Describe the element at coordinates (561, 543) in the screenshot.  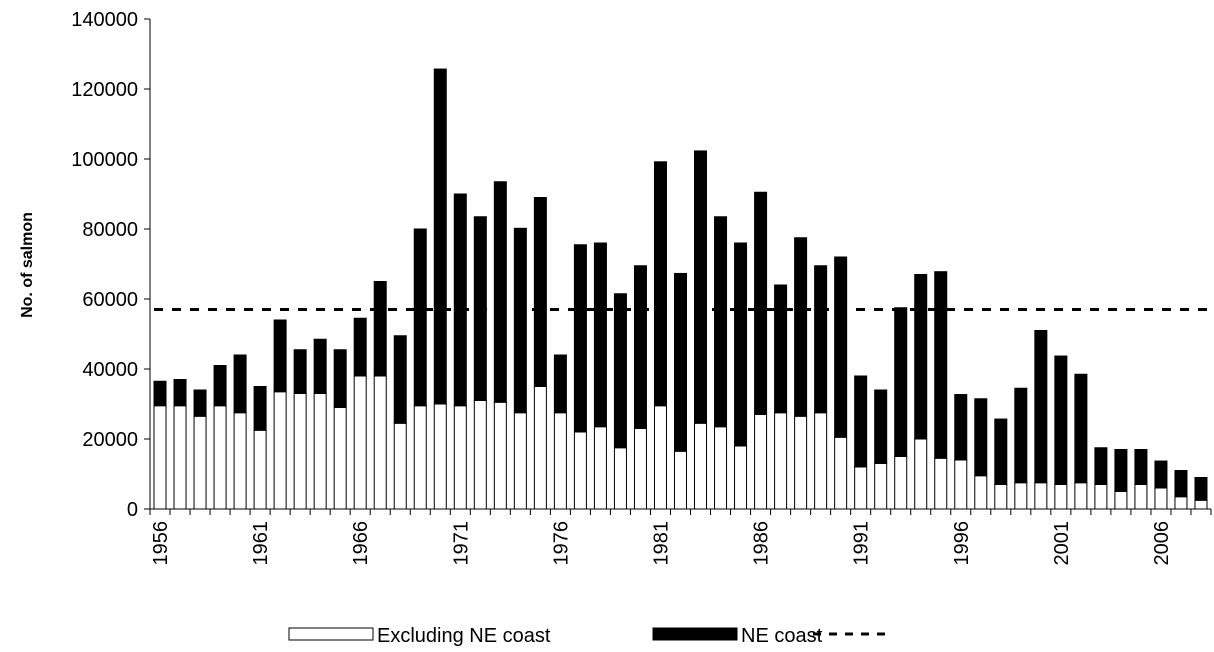
I see `x-tick-label: 1976` at that location.